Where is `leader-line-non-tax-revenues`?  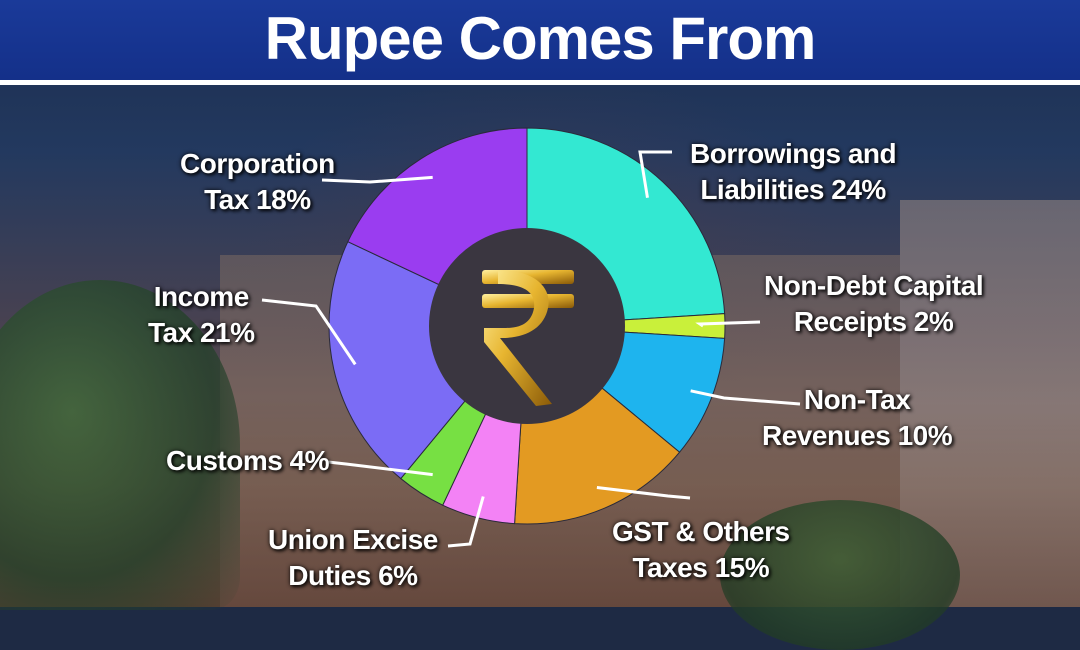
leader-line-non-tax-revenues is located at coordinates (745, 397).